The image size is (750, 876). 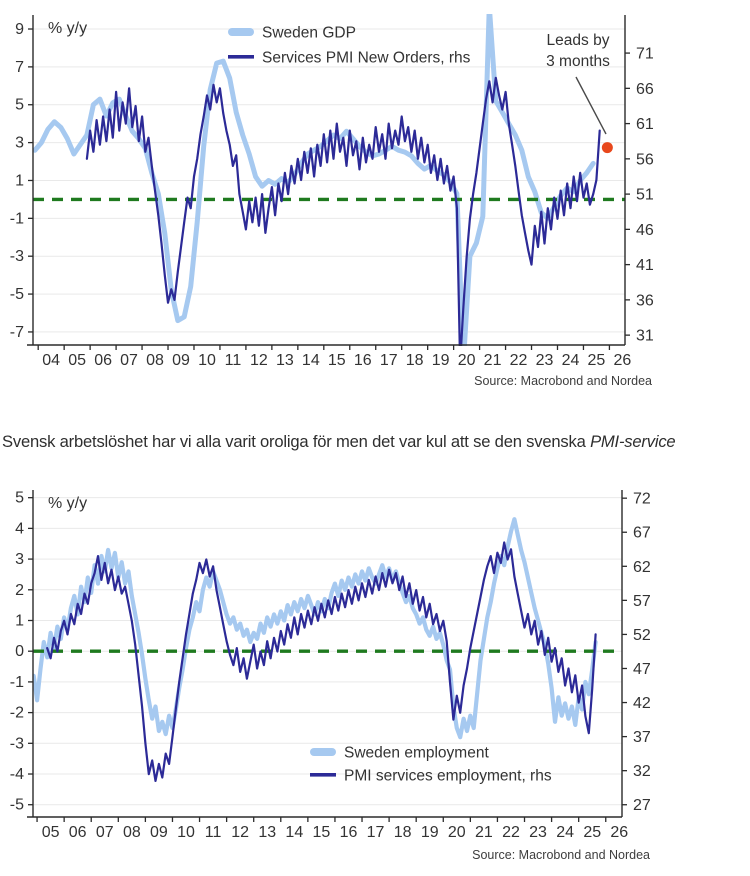 What do you see at coordinates (645, 230) in the screenshot?
I see `right-axis-tick-label: 46` at bounding box center [645, 230].